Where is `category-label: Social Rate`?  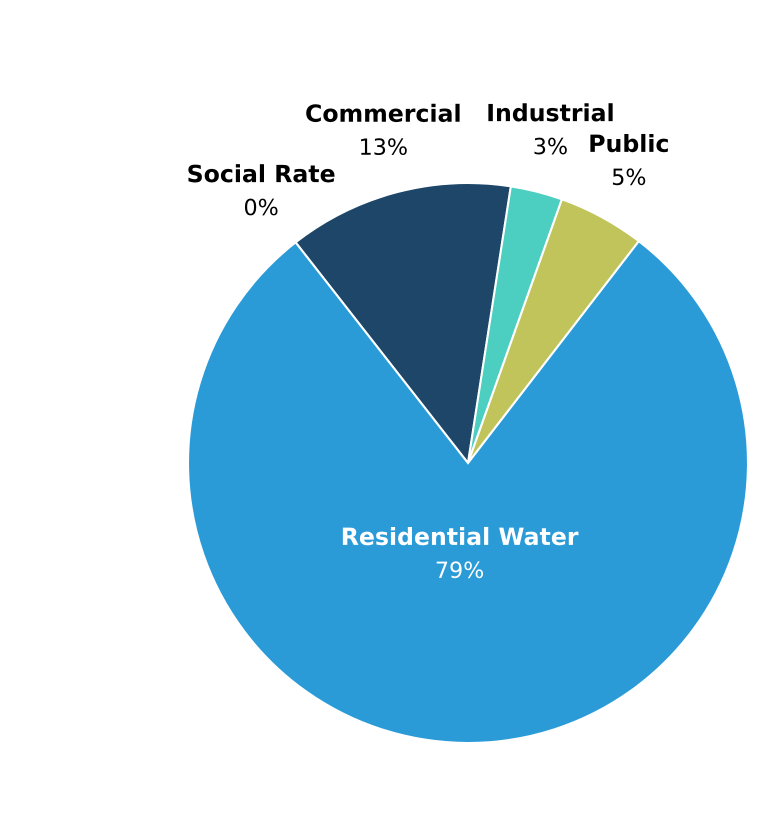 category-label: Social Rate is located at coordinates (261, 173).